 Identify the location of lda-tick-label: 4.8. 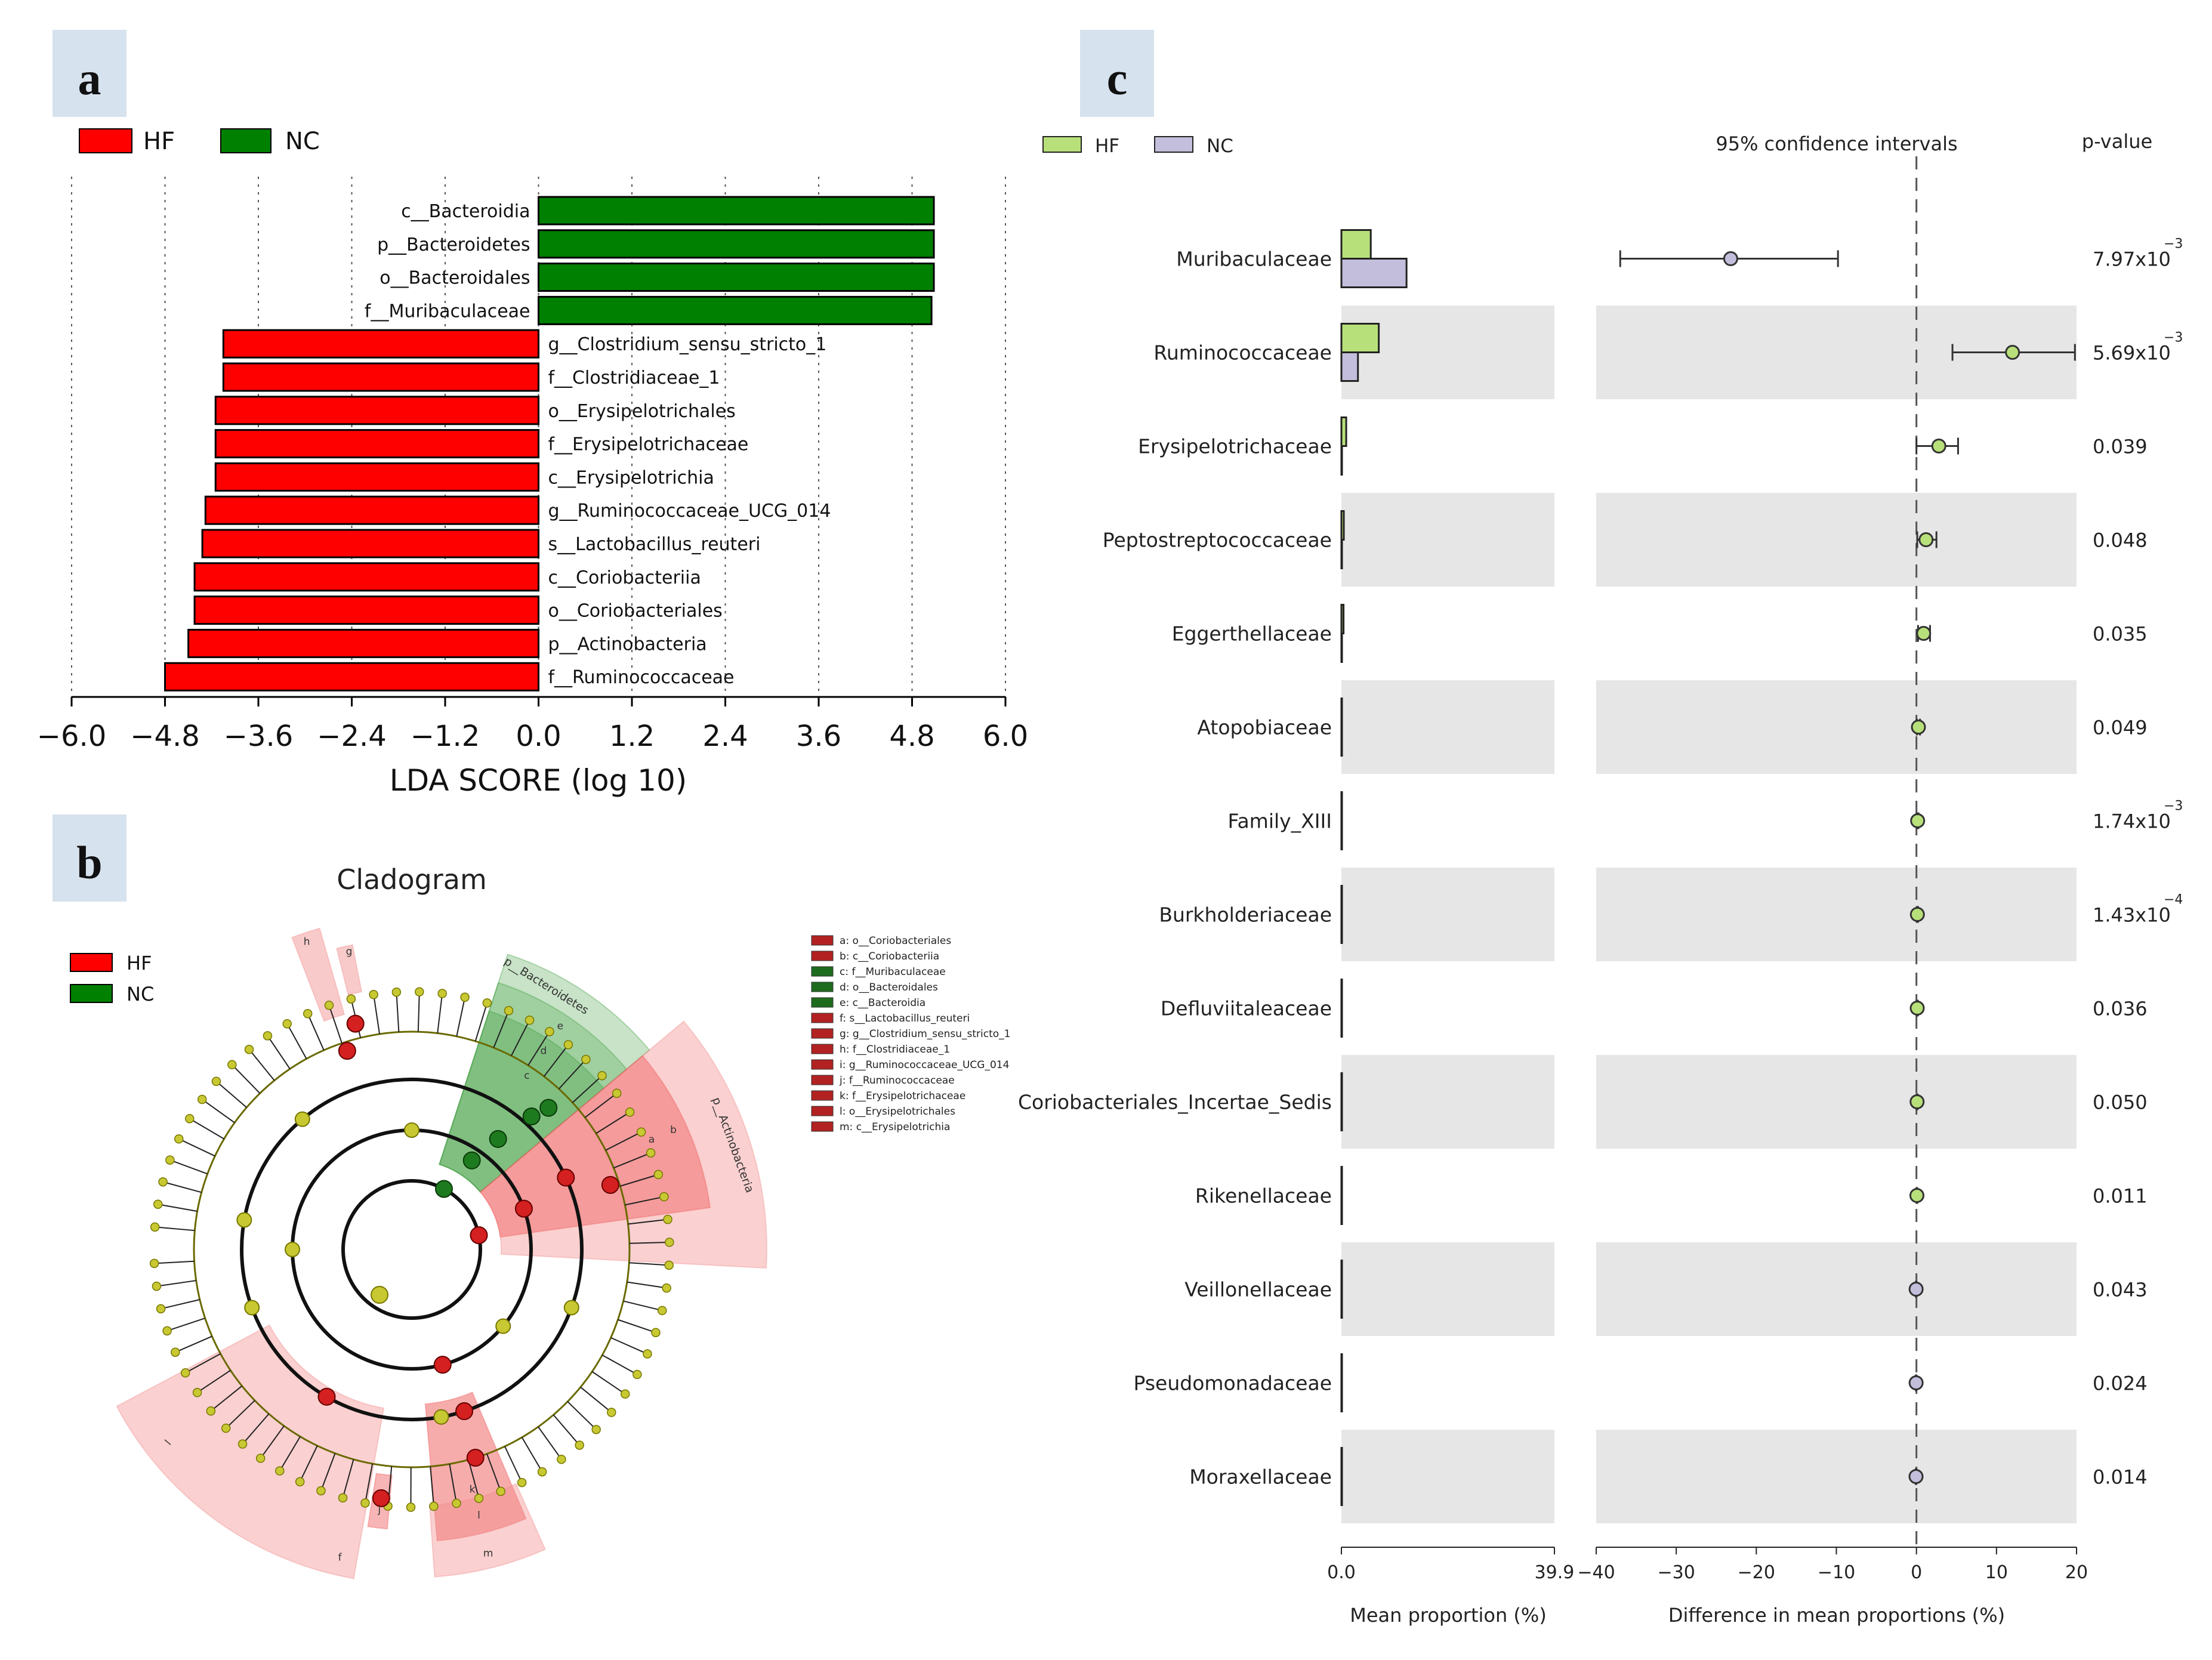
(911, 737).